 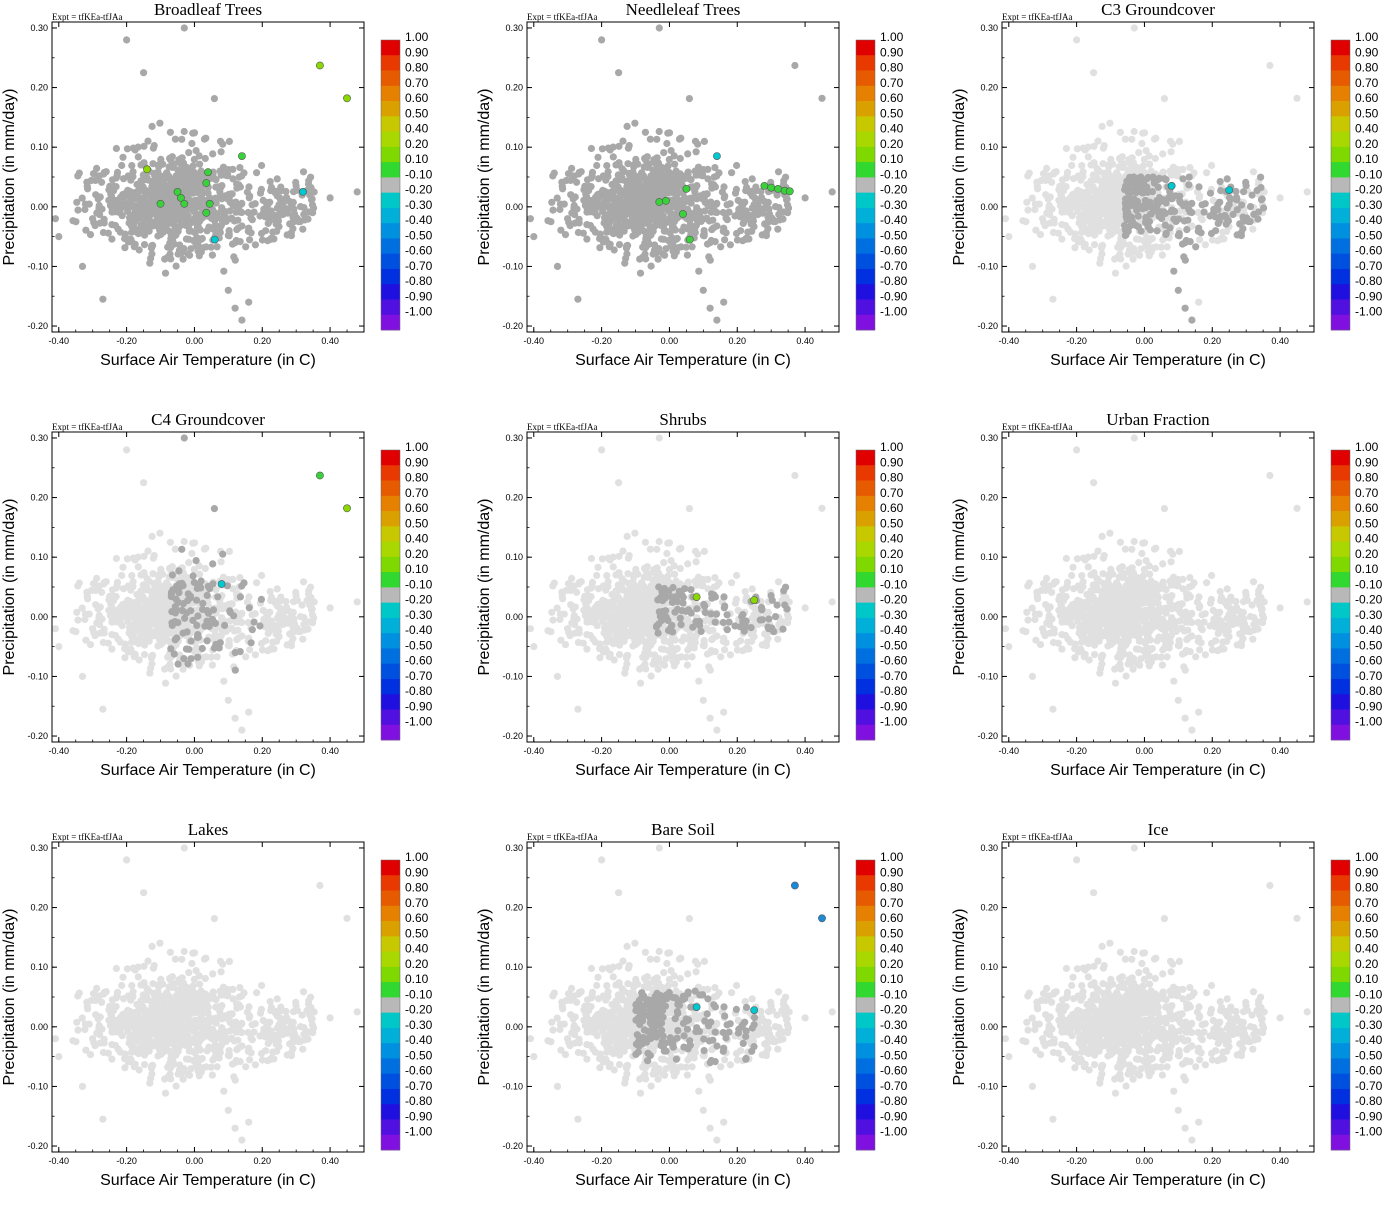 What do you see at coordinates (1369, 235) in the screenshot?
I see `colorbar-label: -0.50` at bounding box center [1369, 235].